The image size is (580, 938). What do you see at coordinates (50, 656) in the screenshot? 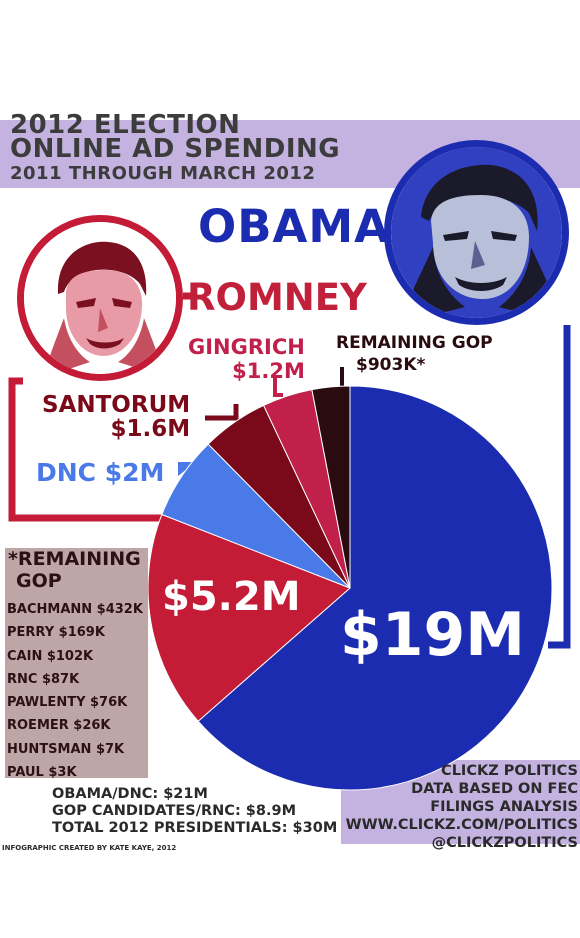
I see `list-item: CAIN $102K` at bounding box center [50, 656].